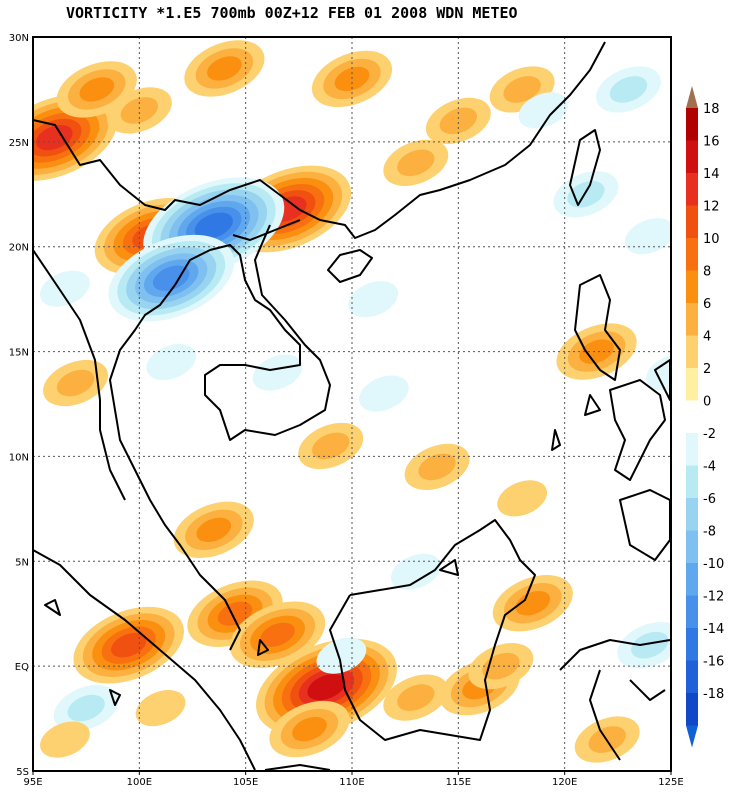  I want to click on colorbar-label: -2, so click(709, 434).